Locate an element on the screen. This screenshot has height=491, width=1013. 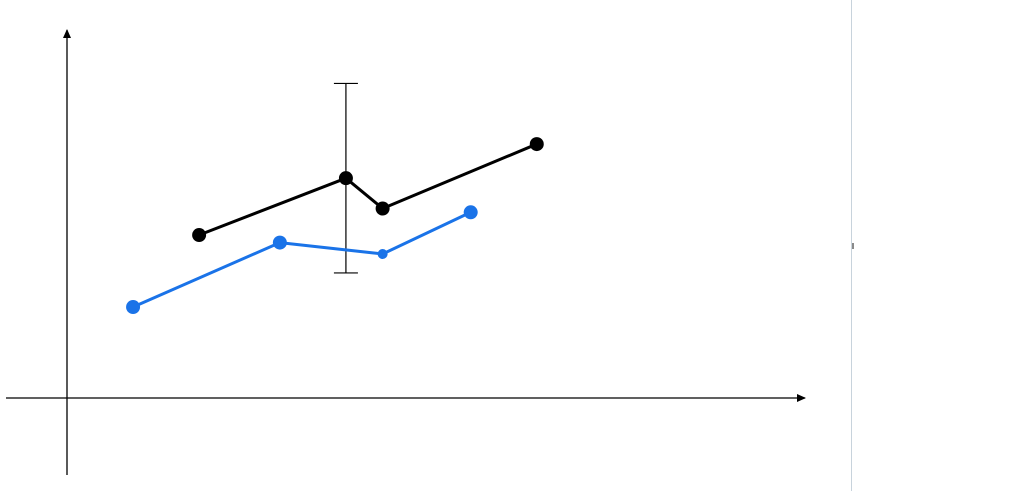
series-1-line is located at coordinates (368, 189).